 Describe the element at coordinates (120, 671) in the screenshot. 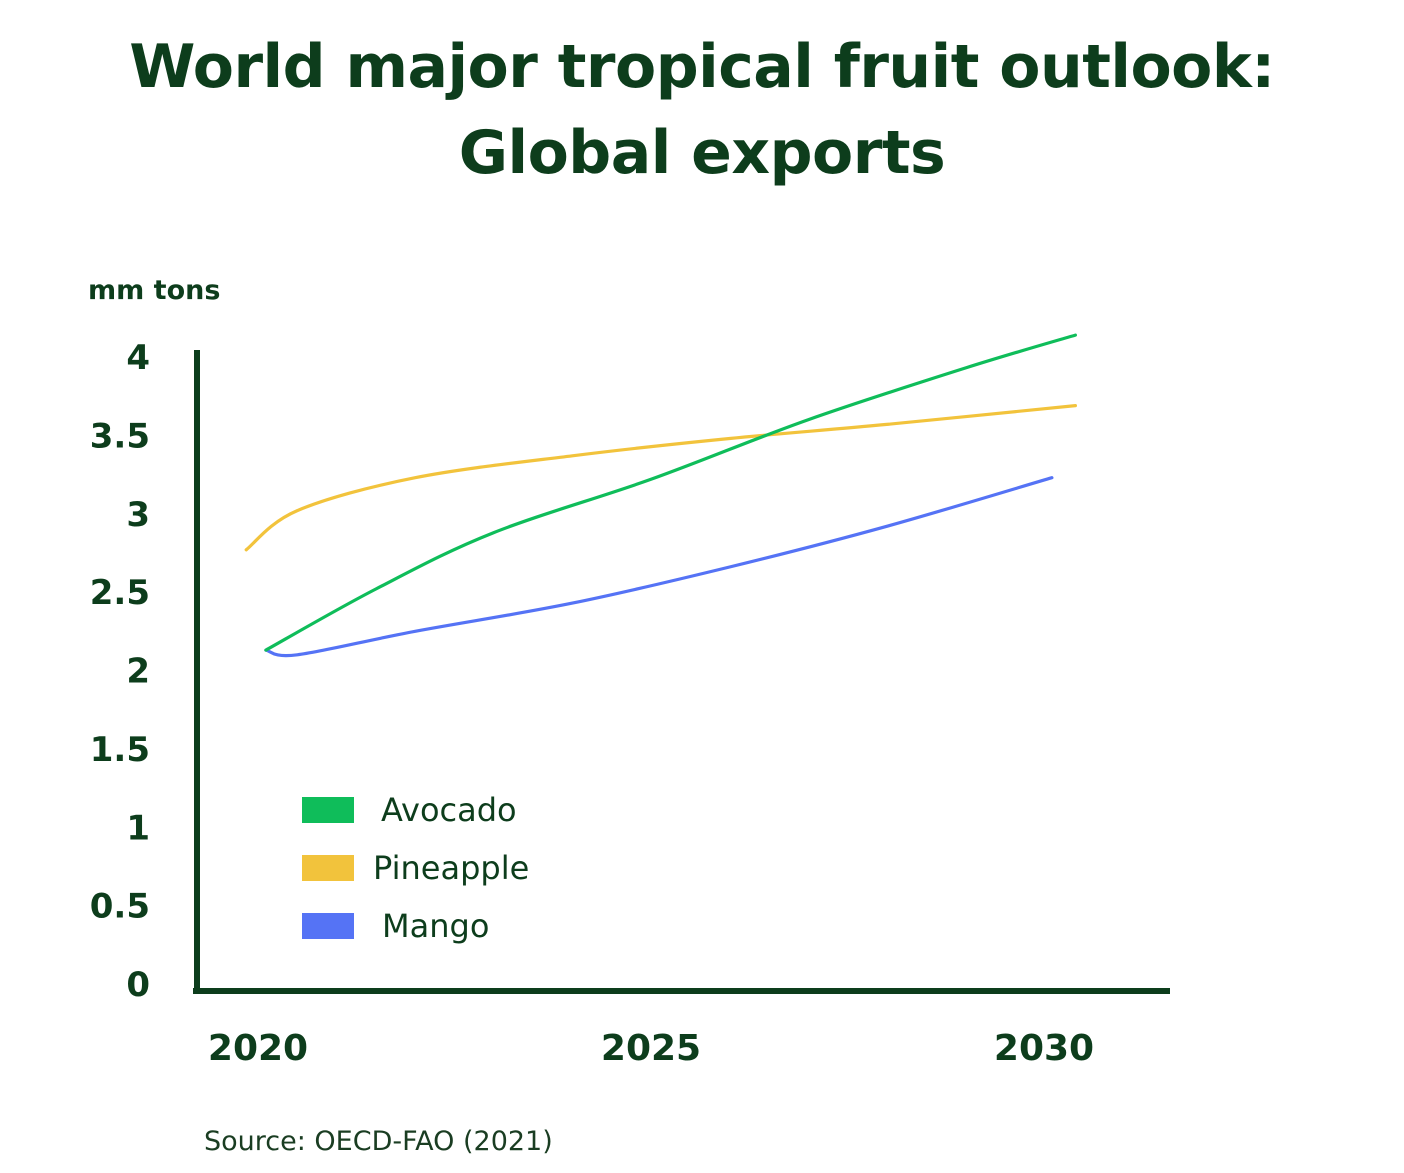

I see `y-axis-ticks: 0 0.5 1 1.5 2 2.5 3 3.5 4` at that location.